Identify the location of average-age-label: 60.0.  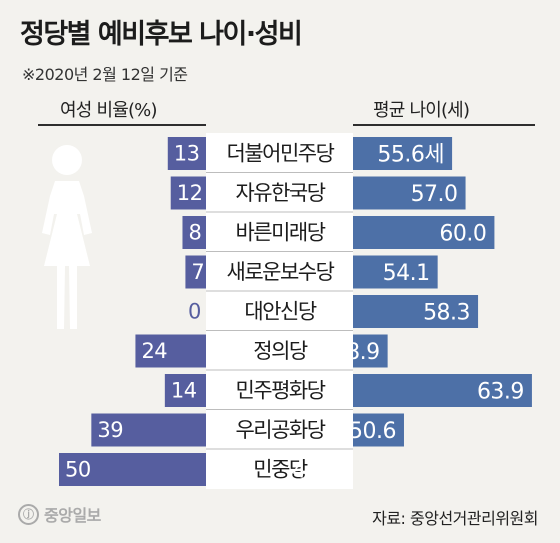
(462, 234).